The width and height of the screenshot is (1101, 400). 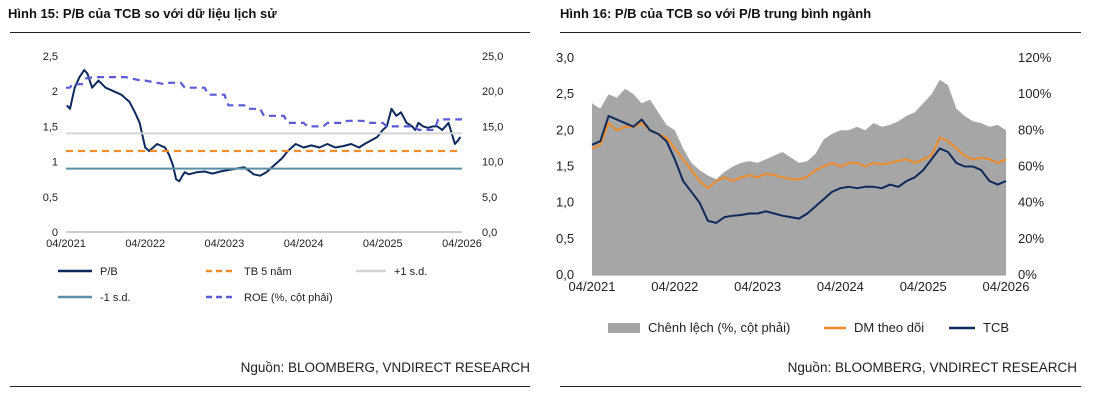 I want to click on right-top-rule, so click(x=820, y=32).